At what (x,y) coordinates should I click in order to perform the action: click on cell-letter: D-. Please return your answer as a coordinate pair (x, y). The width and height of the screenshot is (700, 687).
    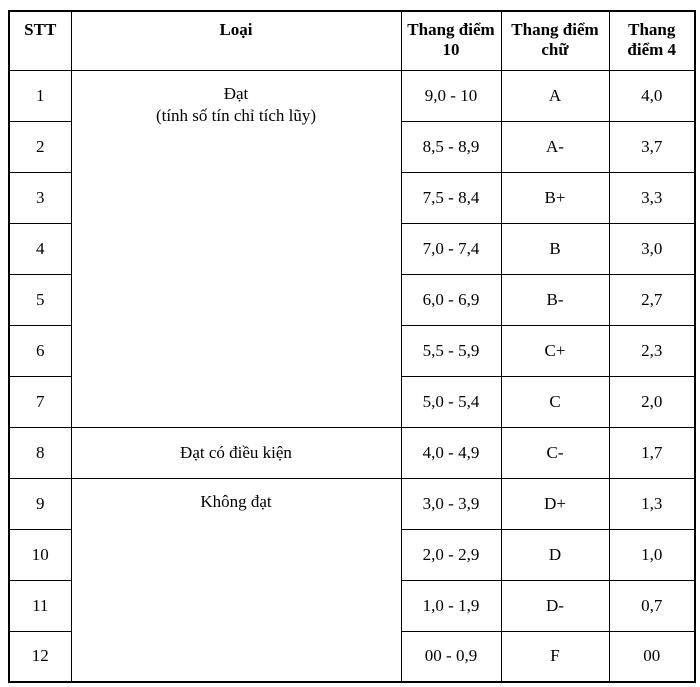
    Looking at the image, I should click on (555, 605).